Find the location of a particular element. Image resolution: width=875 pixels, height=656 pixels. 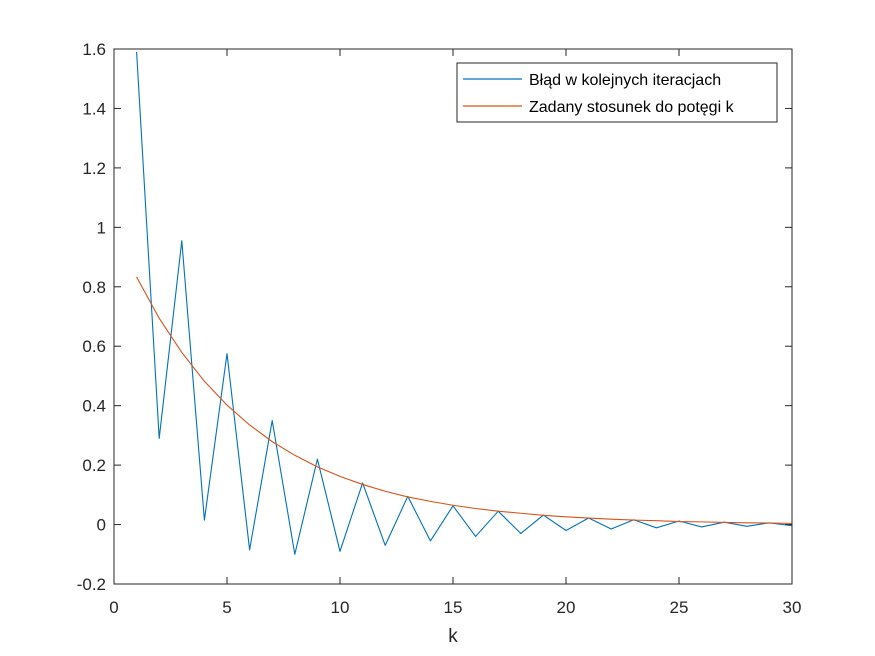

y-tick-label: 0 is located at coordinates (101, 525).